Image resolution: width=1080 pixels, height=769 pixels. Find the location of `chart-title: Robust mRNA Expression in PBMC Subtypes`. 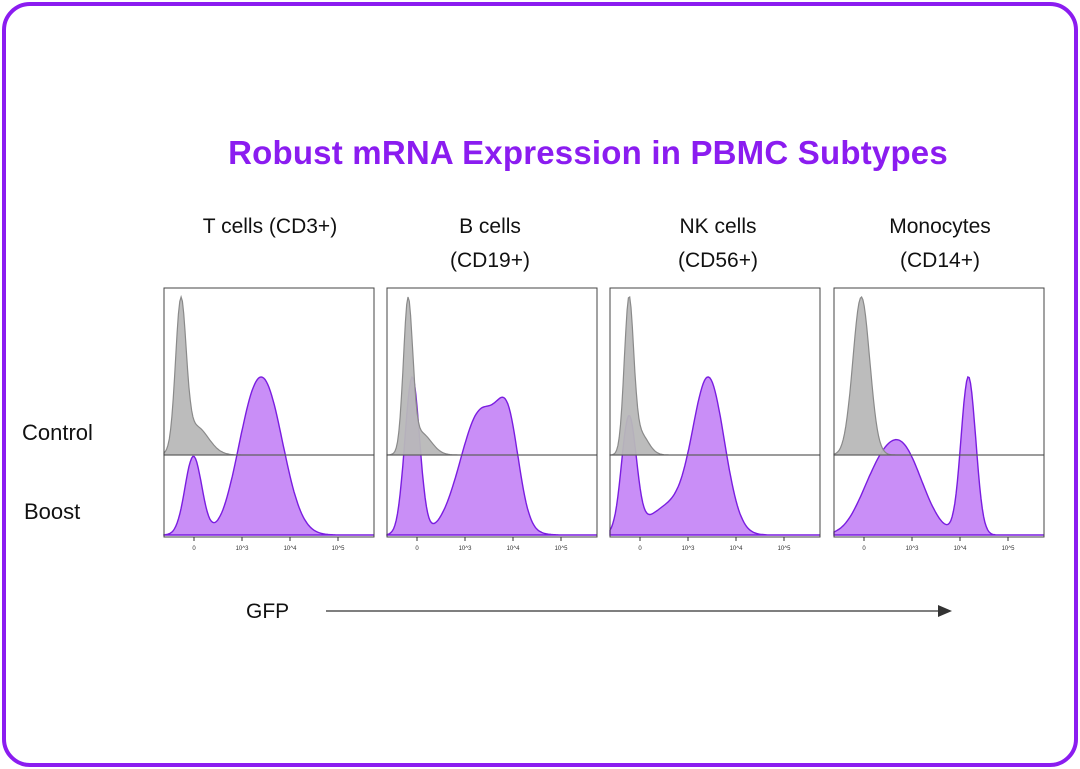

chart-title: Robust mRNA Expression in PBMC Subtypes is located at coordinates (588, 152).